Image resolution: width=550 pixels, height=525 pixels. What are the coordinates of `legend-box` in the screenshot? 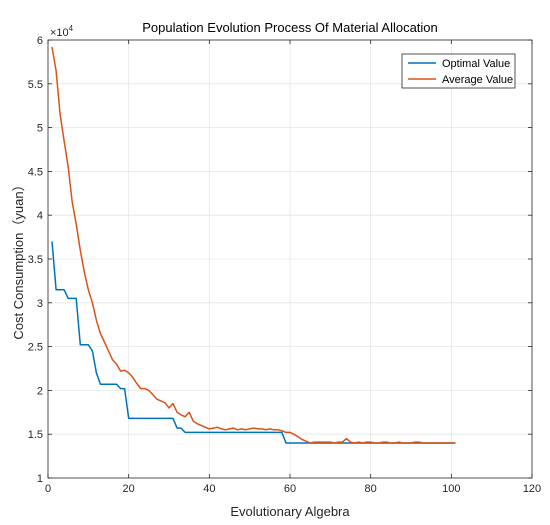 It's located at (458, 71).